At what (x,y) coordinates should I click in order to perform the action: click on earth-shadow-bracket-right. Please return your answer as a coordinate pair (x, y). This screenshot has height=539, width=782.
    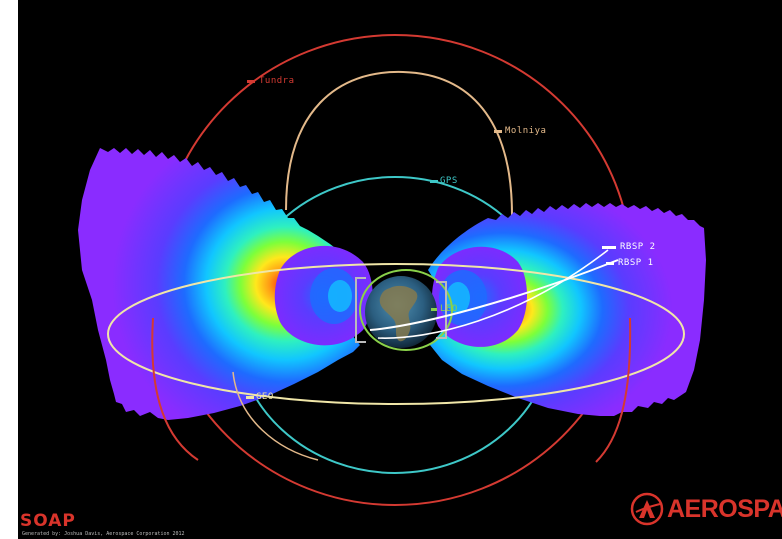
    Looking at the image, I should click on (441, 310).